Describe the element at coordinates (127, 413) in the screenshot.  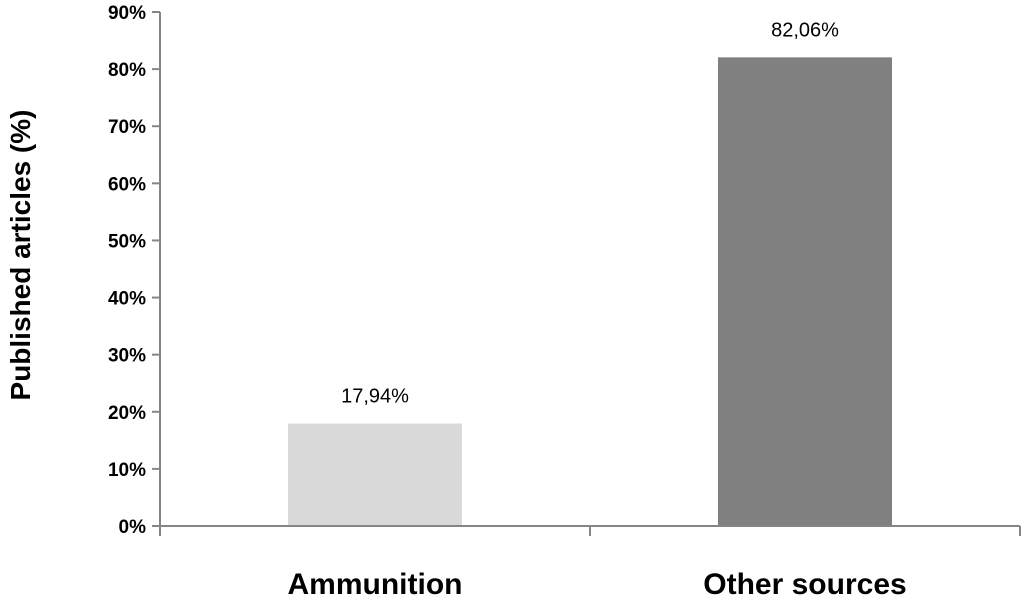
I see `y-tick-label: 20%` at that location.